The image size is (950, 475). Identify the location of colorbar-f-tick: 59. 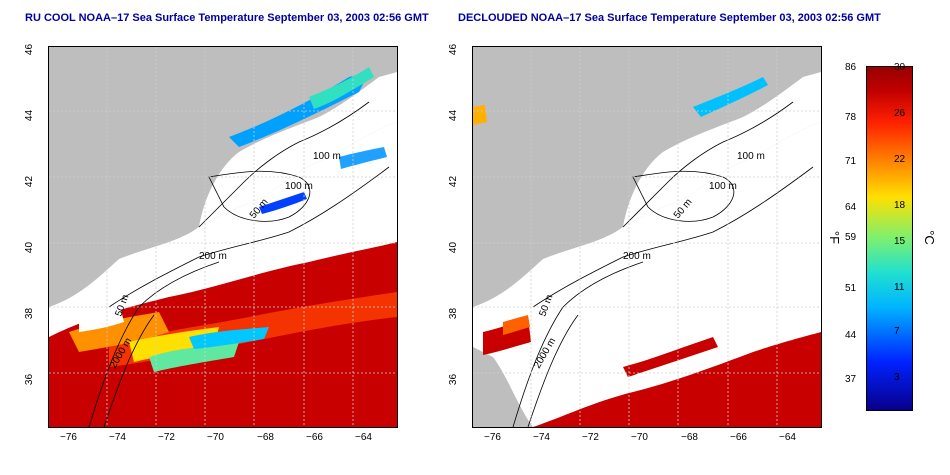
(851, 237).